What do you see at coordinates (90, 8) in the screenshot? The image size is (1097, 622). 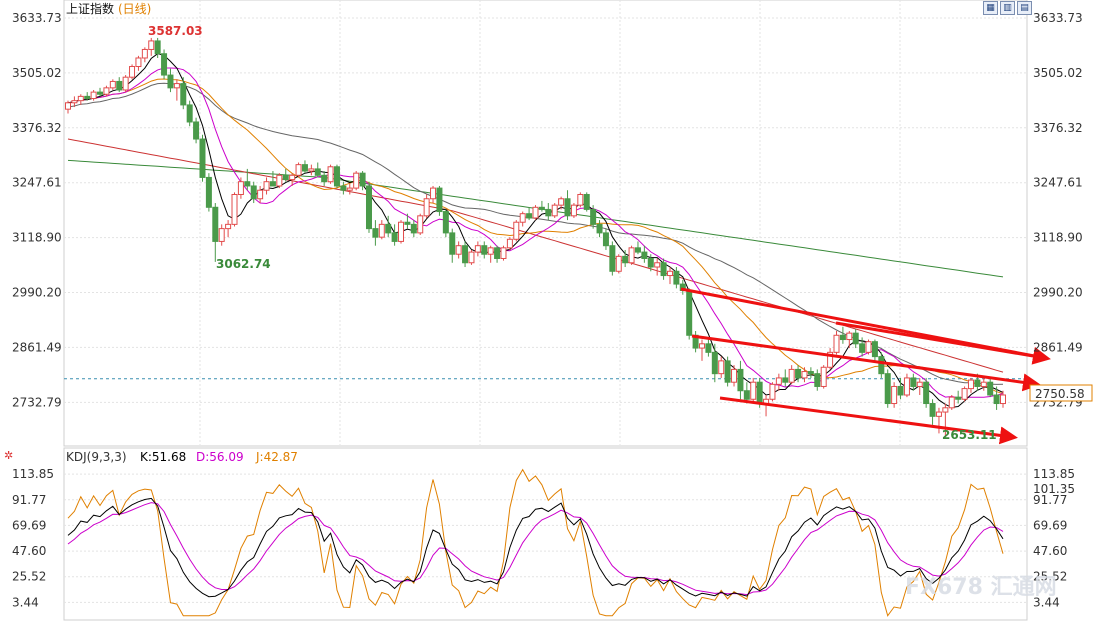 I see `chart-title: 上证指数` at bounding box center [90, 8].